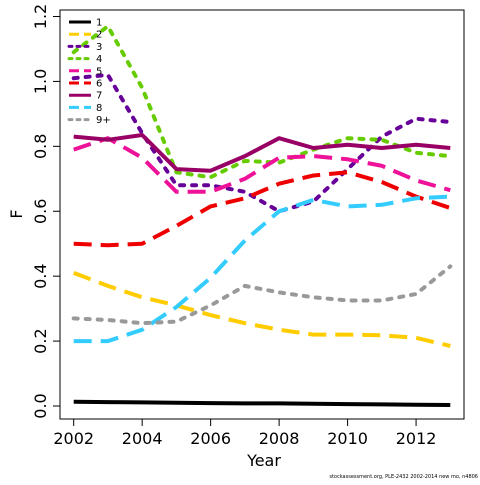  What do you see at coordinates (99, 71) in the screenshot?
I see `legend-label-5: 5` at bounding box center [99, 71].